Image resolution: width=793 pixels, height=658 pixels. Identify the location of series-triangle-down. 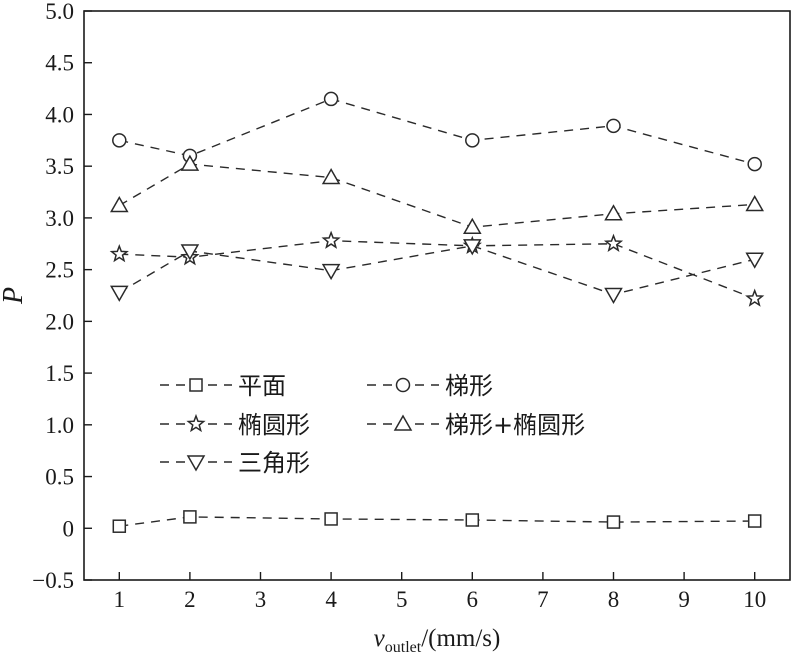
(437, 271).